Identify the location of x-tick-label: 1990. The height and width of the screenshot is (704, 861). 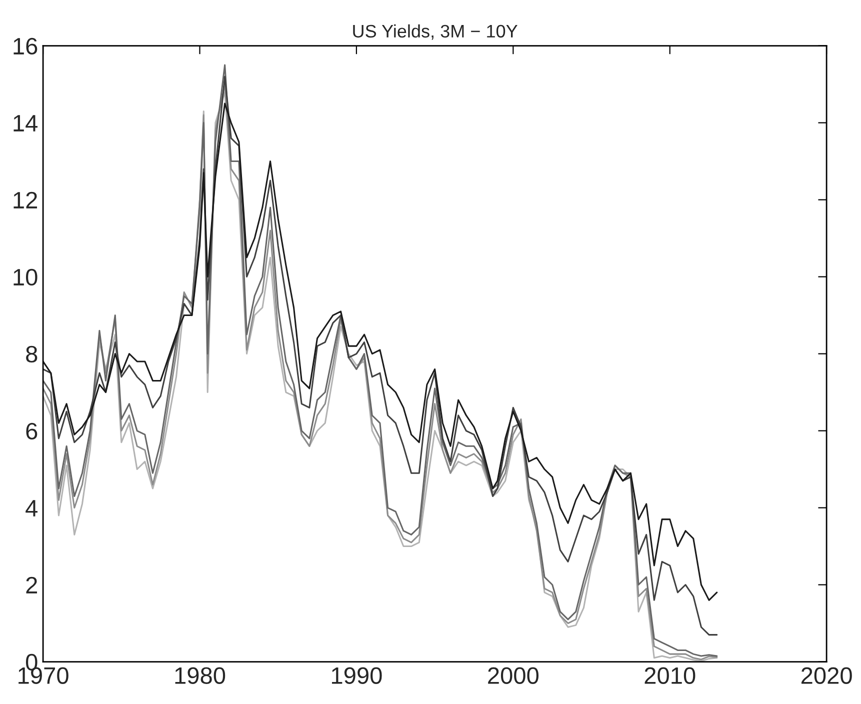
(357, 675).